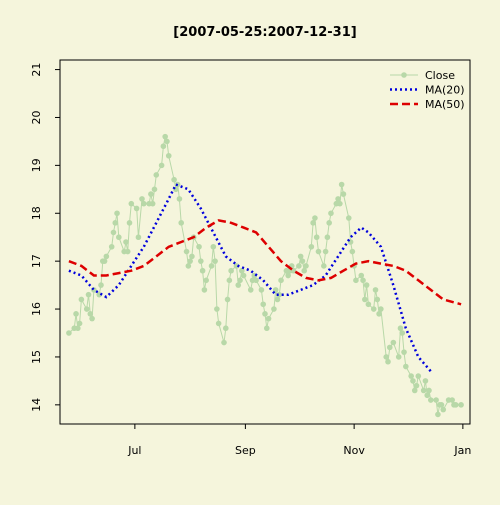  Describe the element at coordinates (265, 262) in the screenshot. I see `series-line-ma50` at that location.